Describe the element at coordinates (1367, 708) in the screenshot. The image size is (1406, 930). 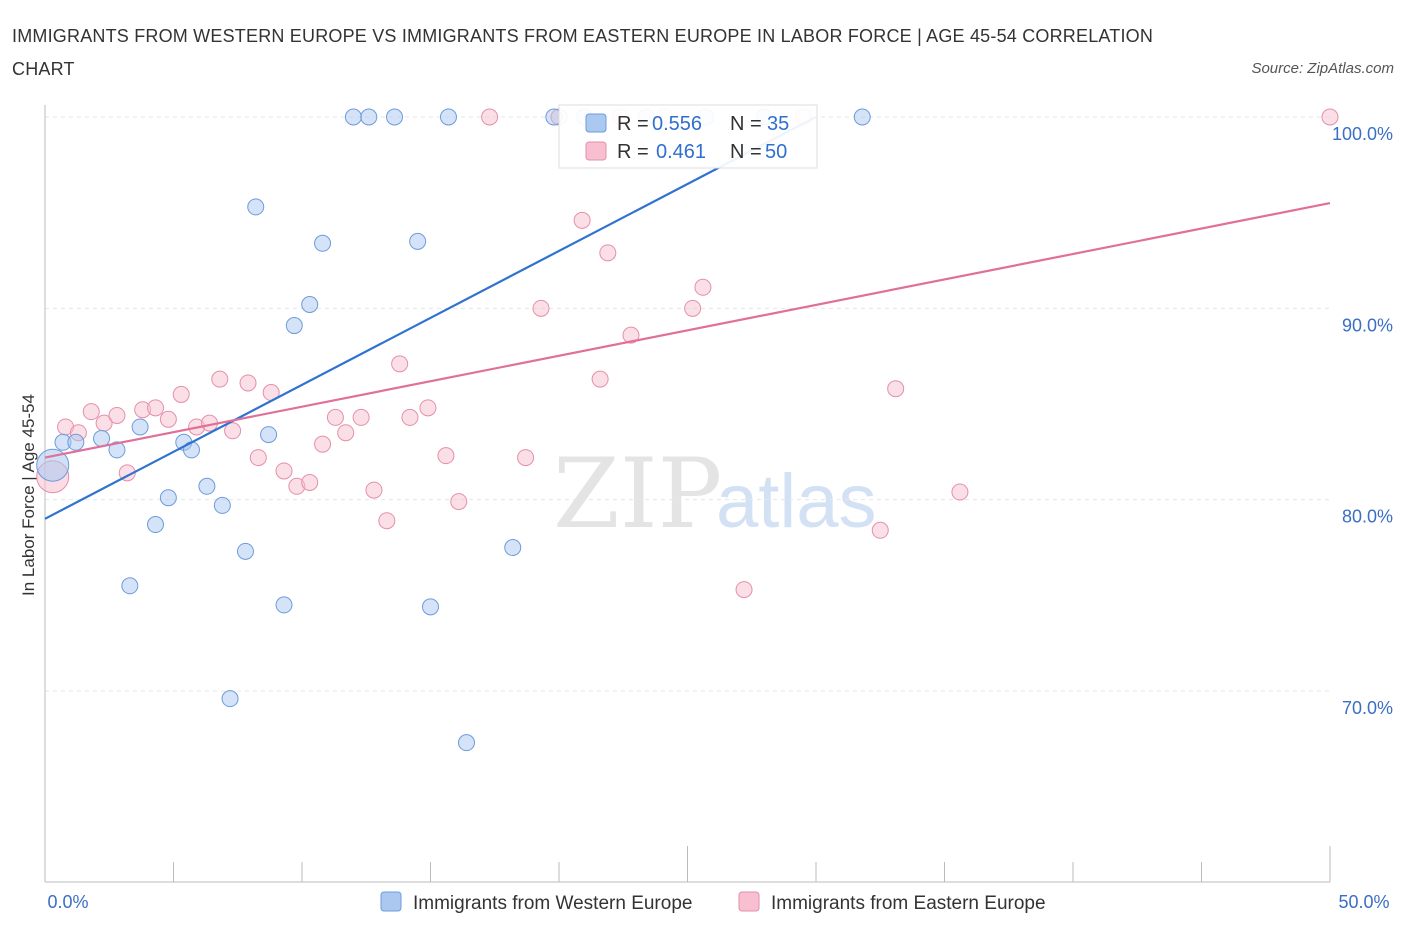
I see `y-tick-label-3: 70.0%` at that location.